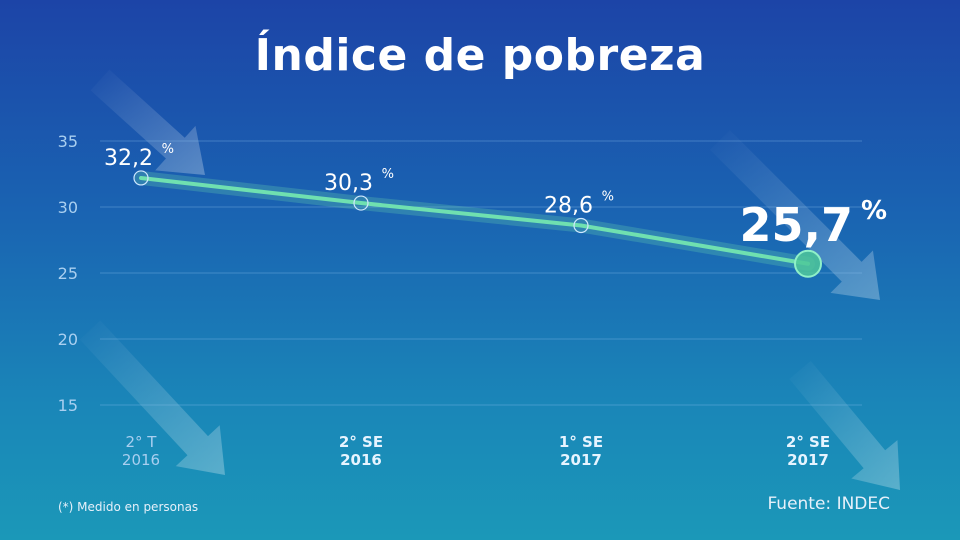 Image resolution: width=960 pixels, height=540 pixels. I want to click on data-label: 30,3, so click(348, 183).